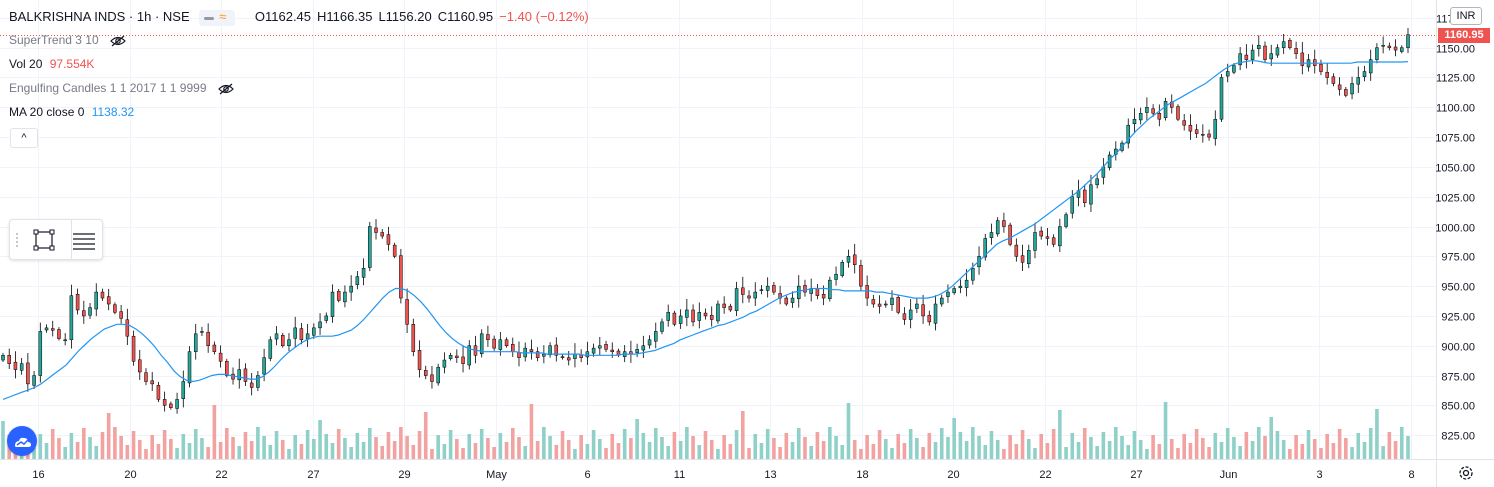  Describe the element at coordinates (1466, 473) in the screenshot. I see `gear-icon` at that location.